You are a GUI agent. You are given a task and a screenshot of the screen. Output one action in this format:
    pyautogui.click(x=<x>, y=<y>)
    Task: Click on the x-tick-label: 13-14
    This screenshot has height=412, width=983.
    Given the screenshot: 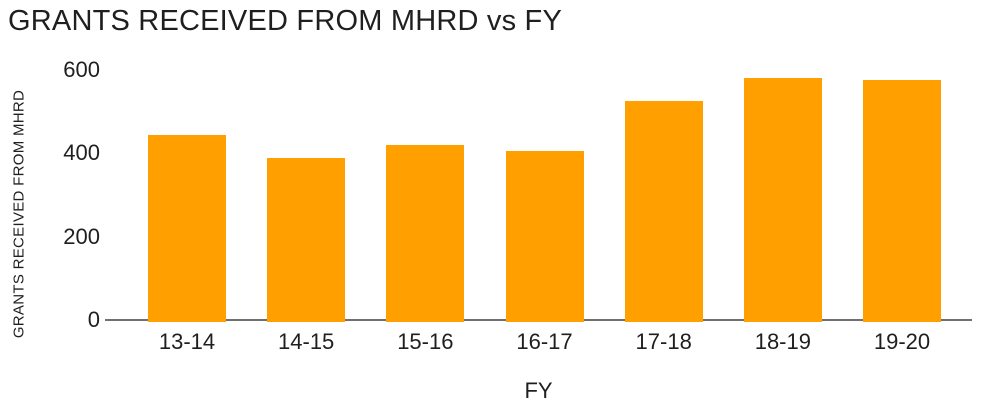 What is the action you would take?
    pyautogui.click(x=187, y=341)
    